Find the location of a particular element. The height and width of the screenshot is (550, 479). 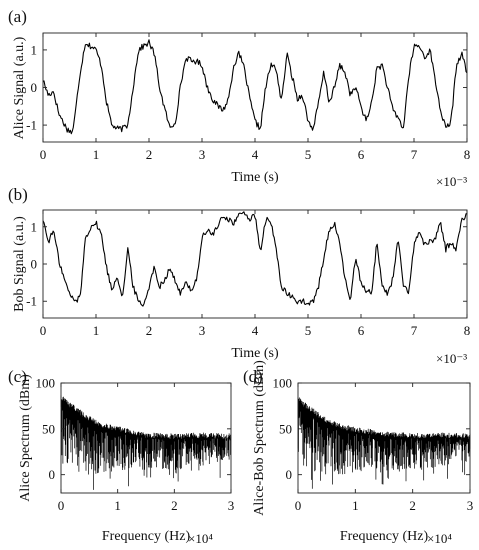

y-axis-label: Alice-Bob Spectrum (dBm) is located at coordinates (259, 438).